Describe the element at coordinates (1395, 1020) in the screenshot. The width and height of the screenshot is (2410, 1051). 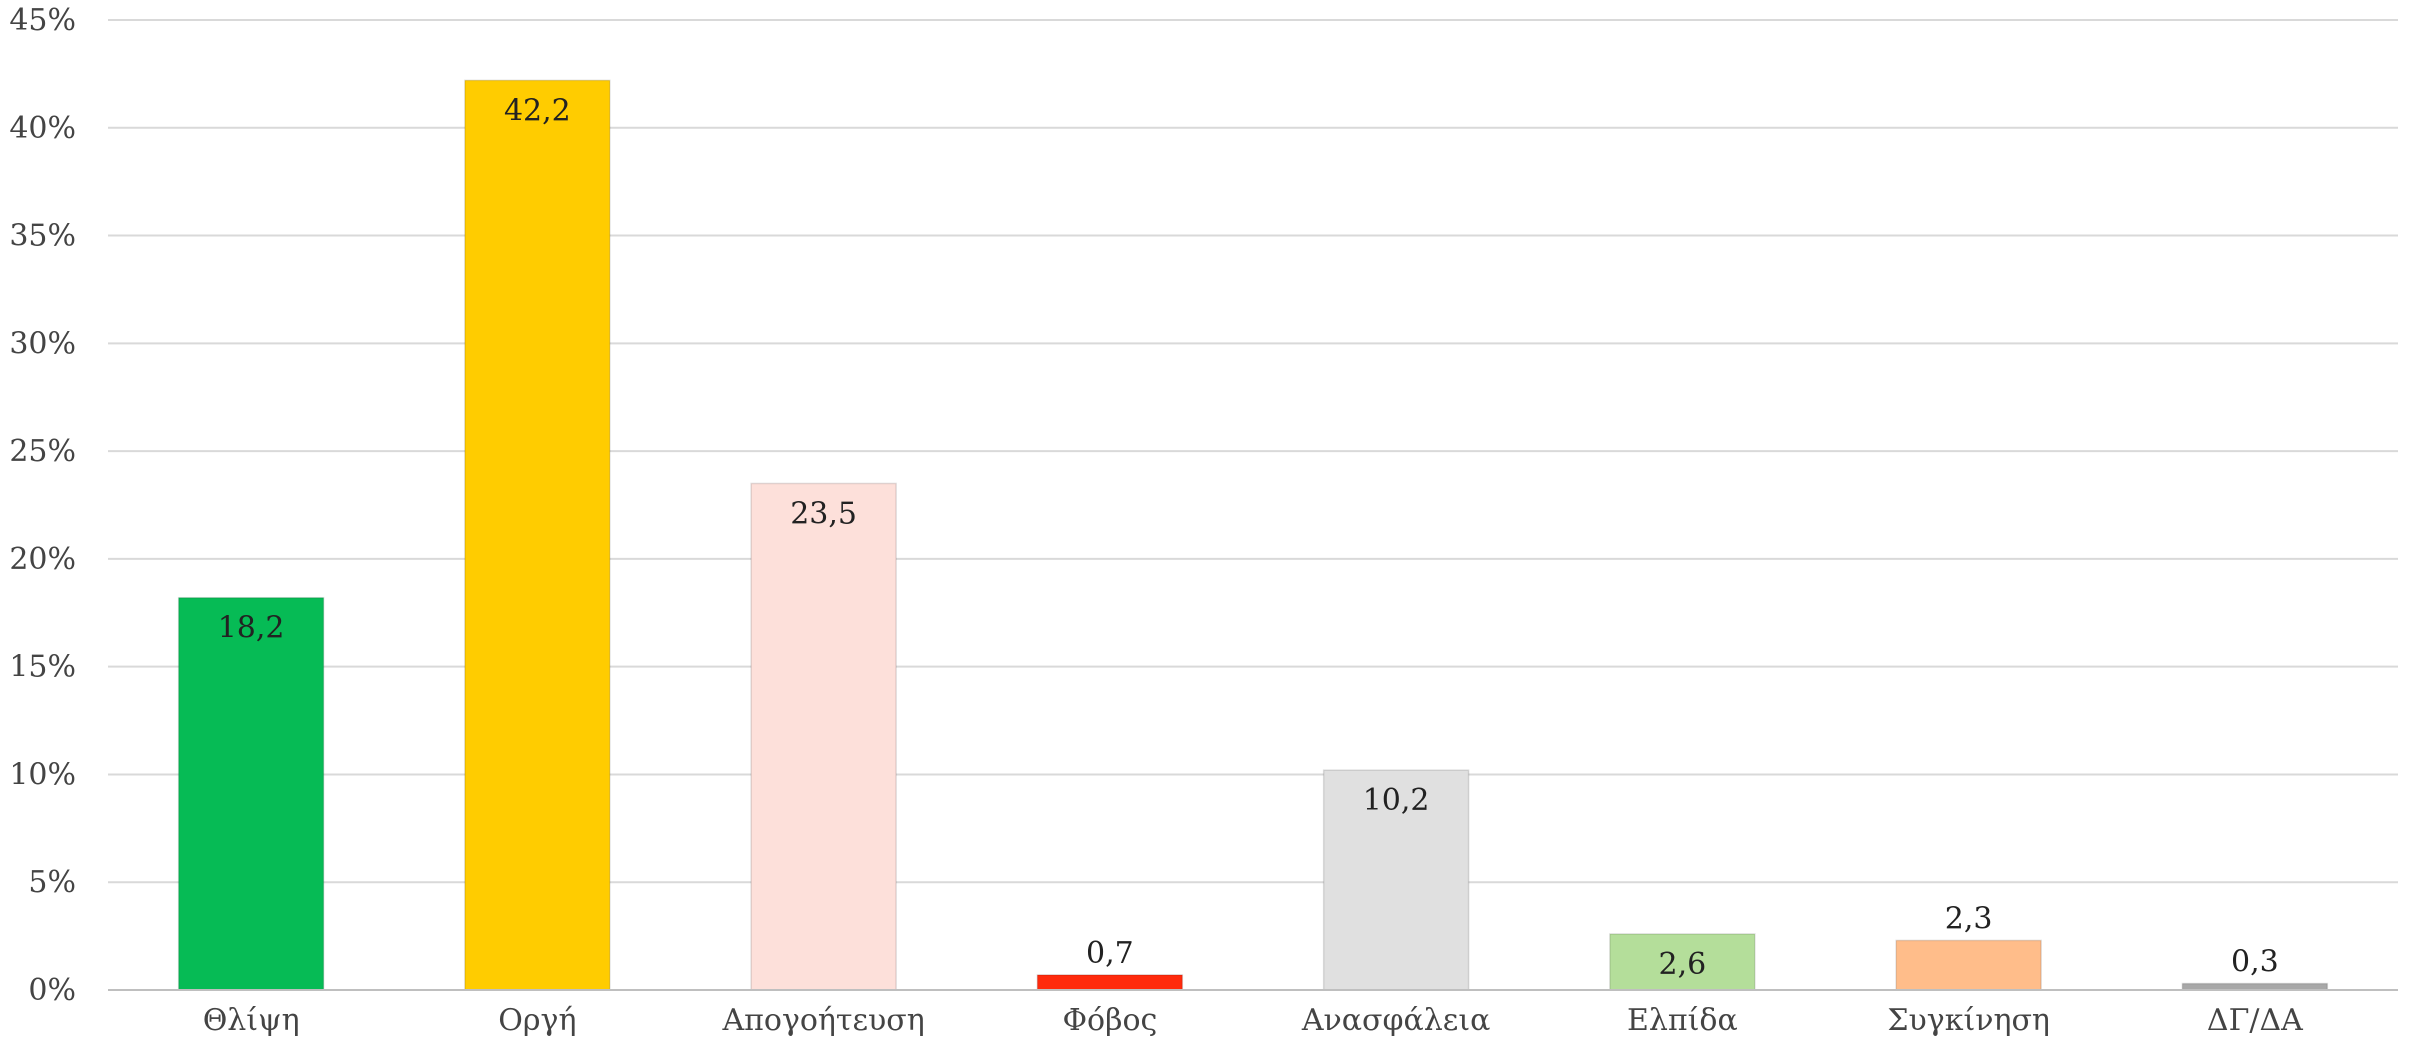
I see `x-tick-label: Ανασφάλεια` at that location.